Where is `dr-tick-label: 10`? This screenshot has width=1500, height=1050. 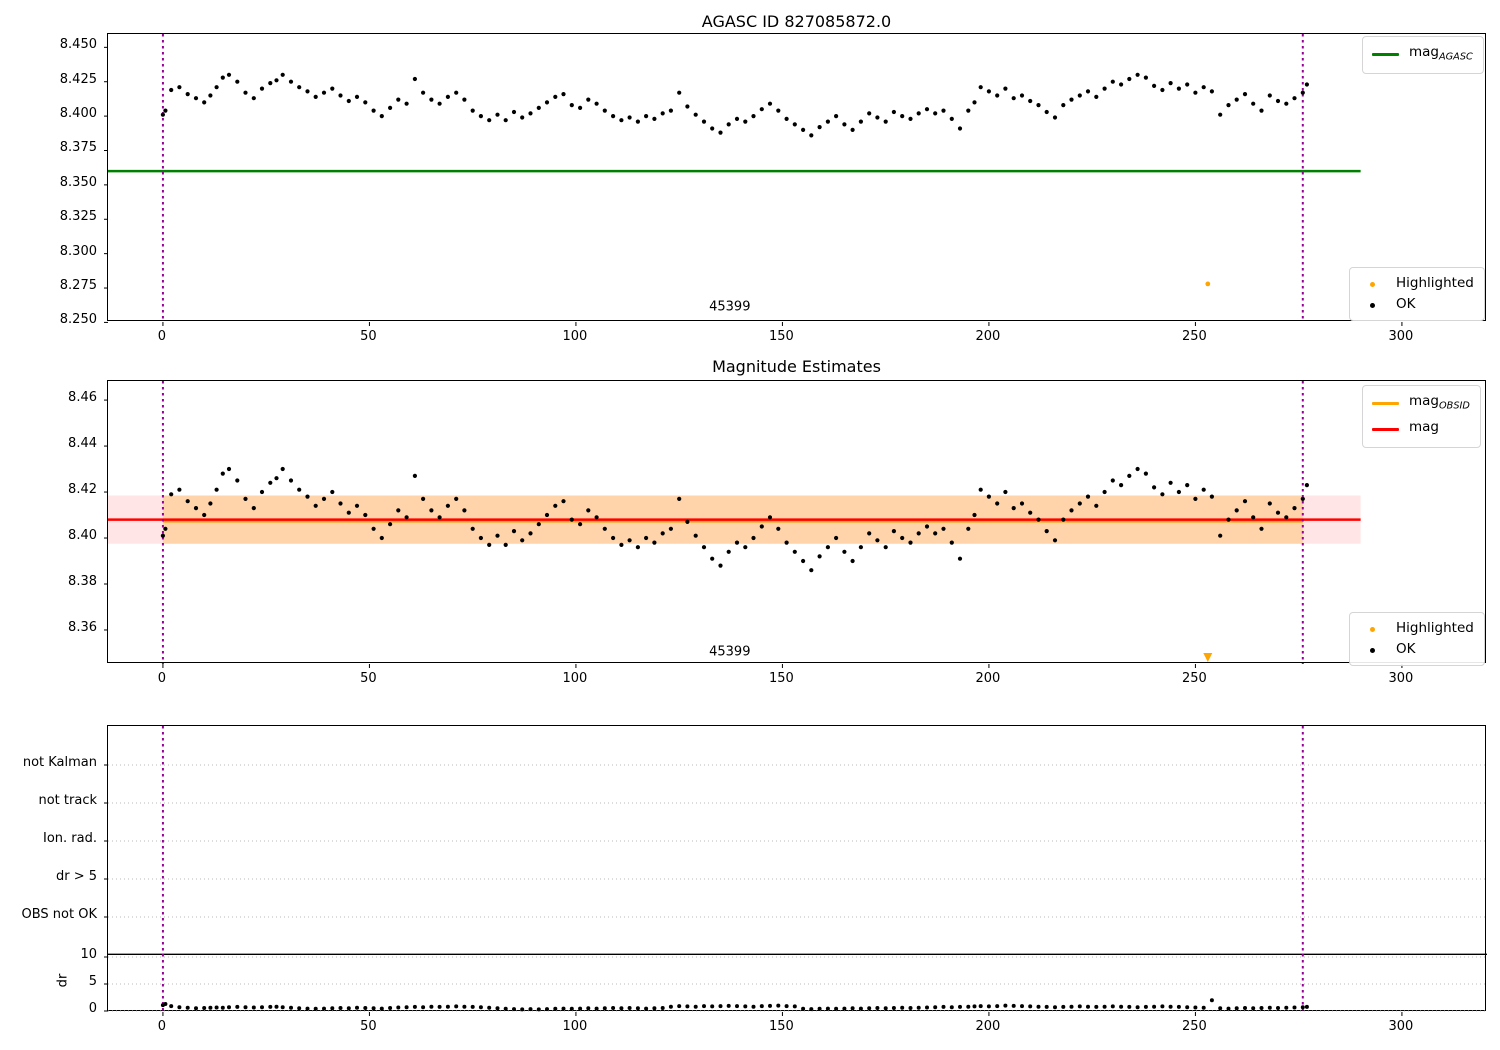 dr-tick-label: 10 is located at coordinates (88, 954).